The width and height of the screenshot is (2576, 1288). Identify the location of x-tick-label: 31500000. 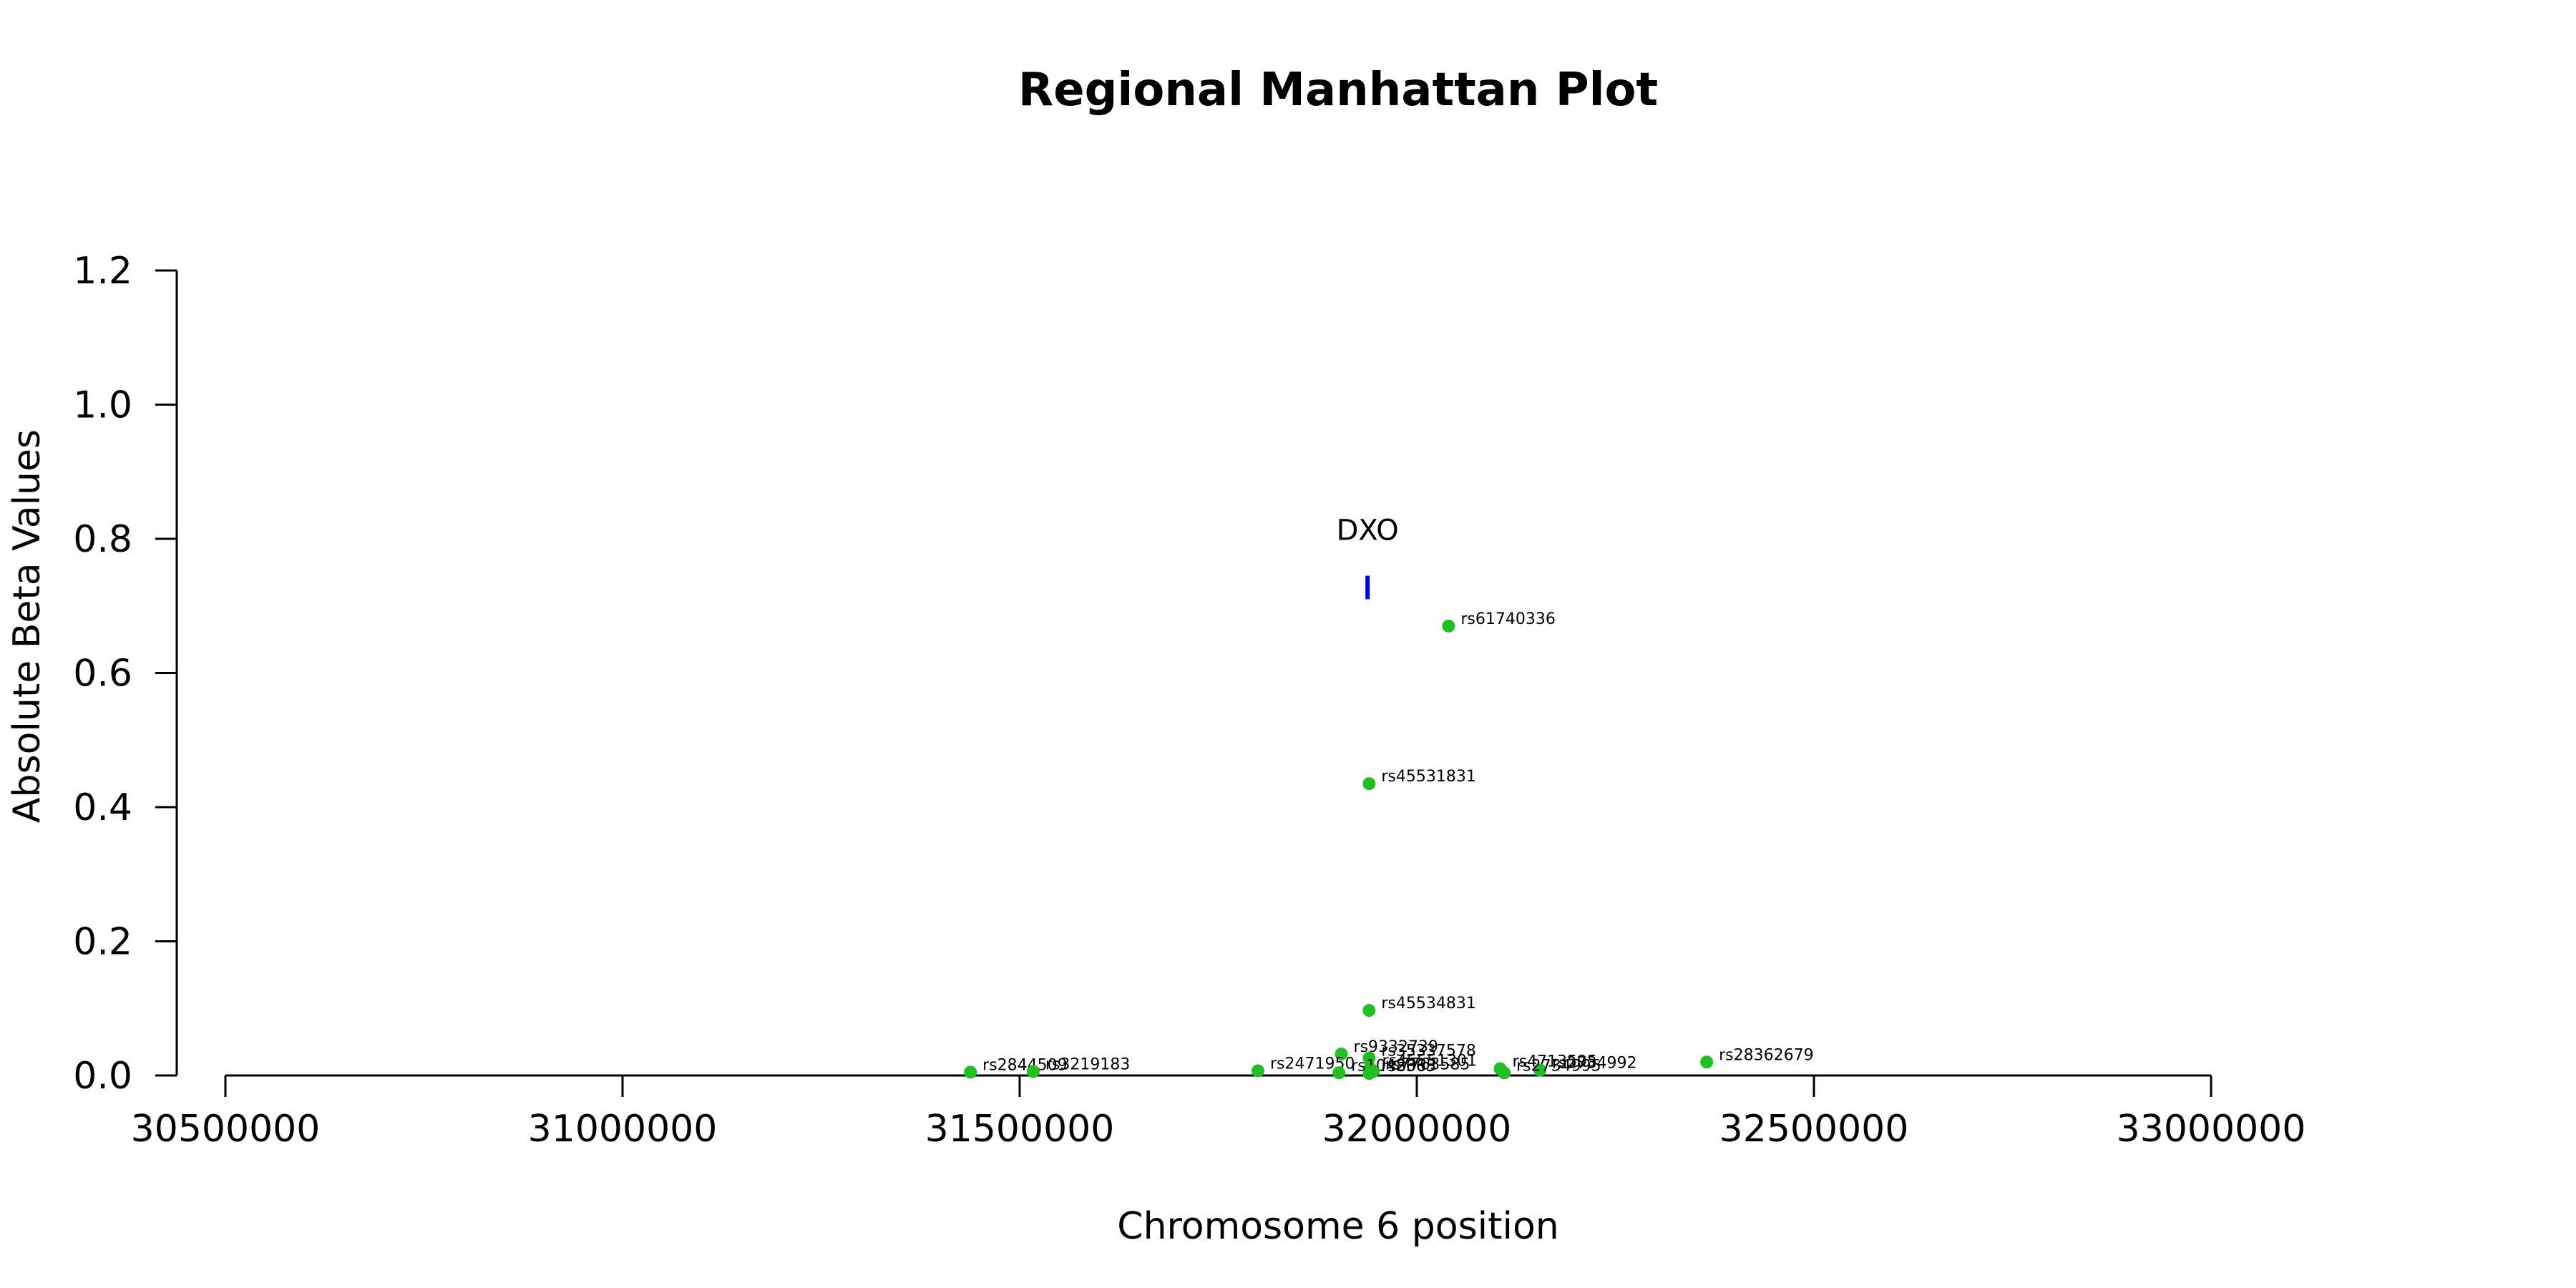
(1020, 1129).